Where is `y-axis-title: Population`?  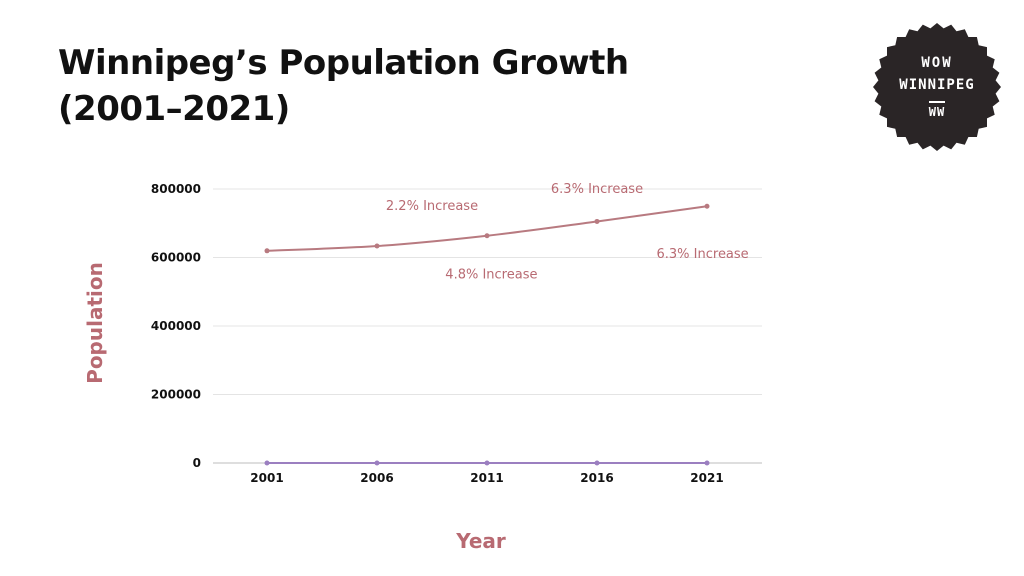 y-axis-title: Population is located at coordinates (95, 323).